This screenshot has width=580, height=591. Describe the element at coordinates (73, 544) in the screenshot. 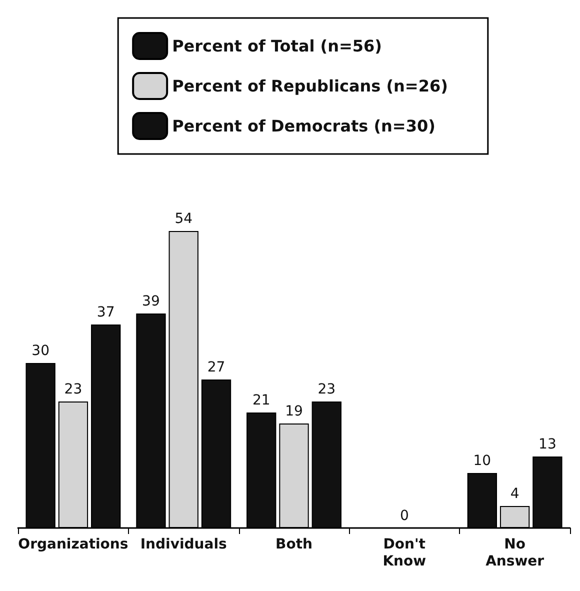

I see `x-tick-label: Organizations` at that location.